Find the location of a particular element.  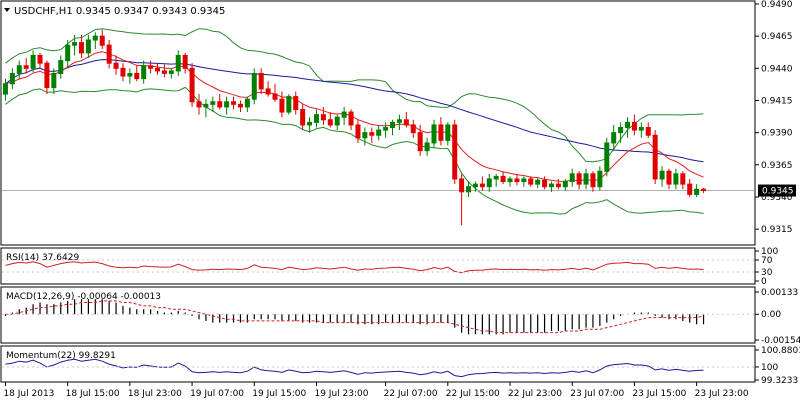

chart-menu-triangle-icon is located at coordinates (7, 10).